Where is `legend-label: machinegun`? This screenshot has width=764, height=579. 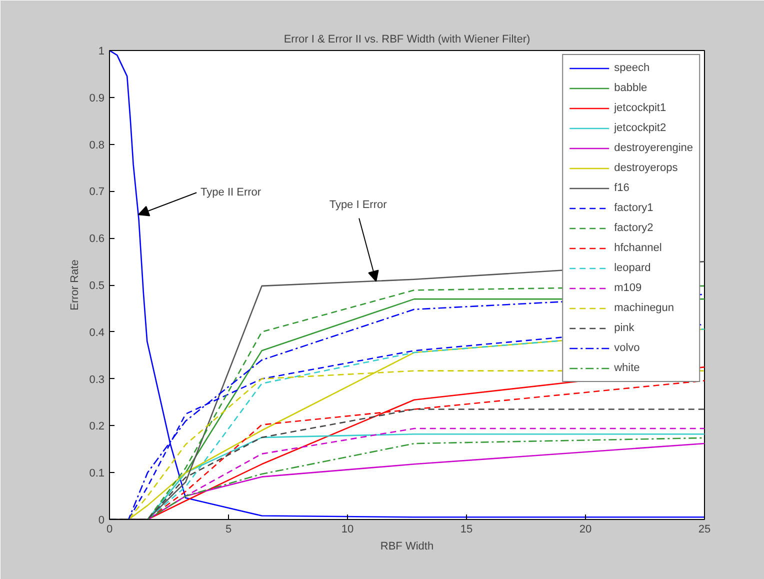
legend-label: machinegun is located at coordinates (644, 308).